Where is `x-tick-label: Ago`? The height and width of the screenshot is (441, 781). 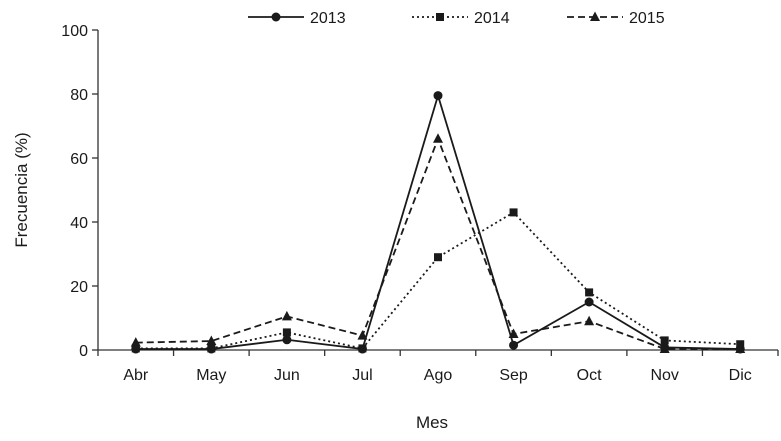
x-tick-label: Ago is located at coordinates (438, 375).